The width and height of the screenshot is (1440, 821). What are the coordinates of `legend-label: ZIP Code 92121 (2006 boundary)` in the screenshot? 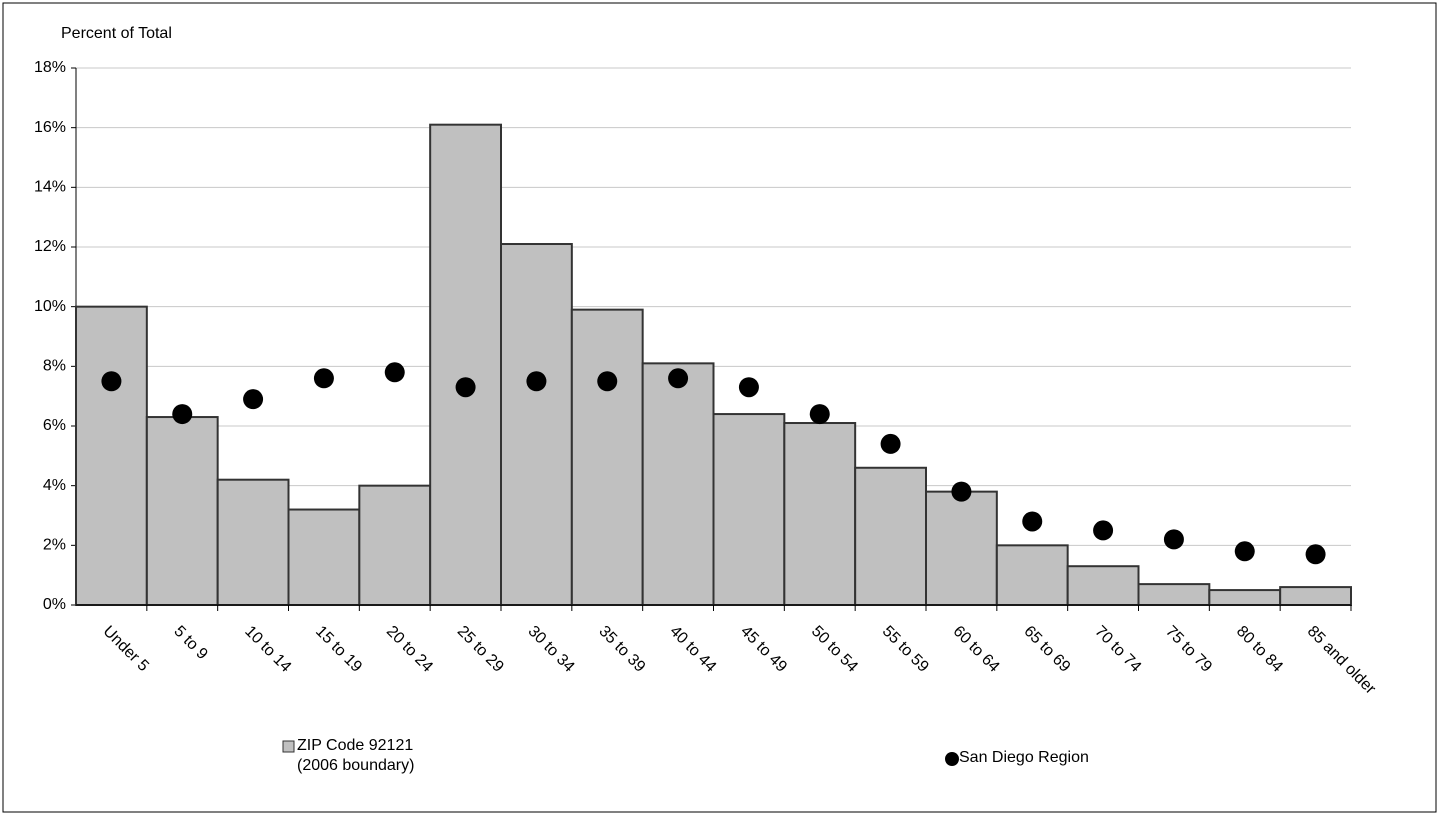 It's located at (356, 755).